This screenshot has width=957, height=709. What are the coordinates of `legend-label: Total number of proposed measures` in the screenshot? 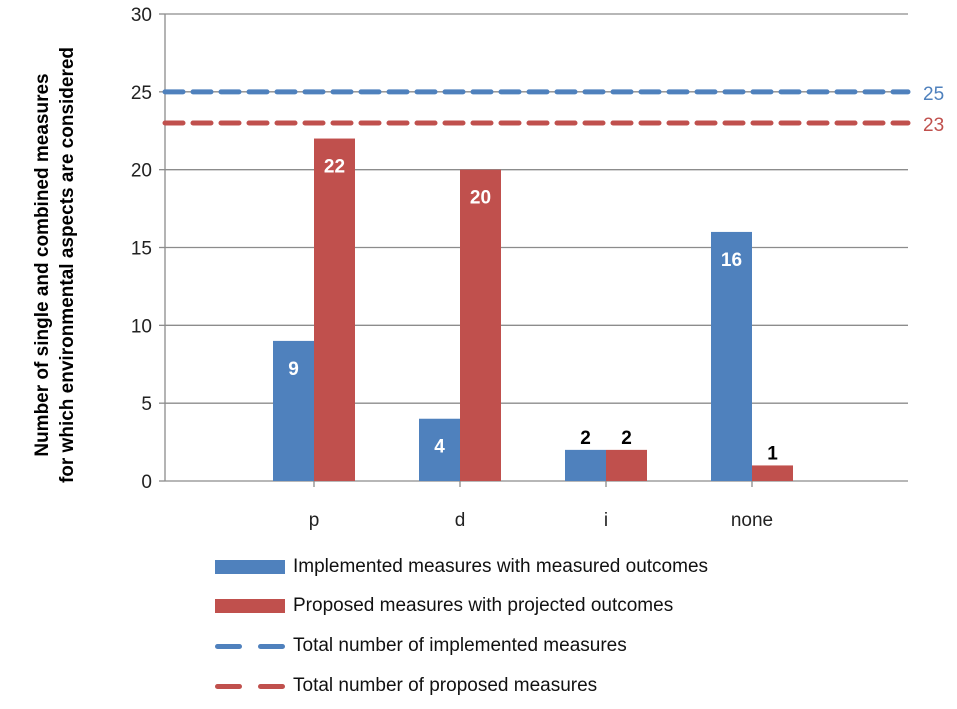 It's located at (445, 685).